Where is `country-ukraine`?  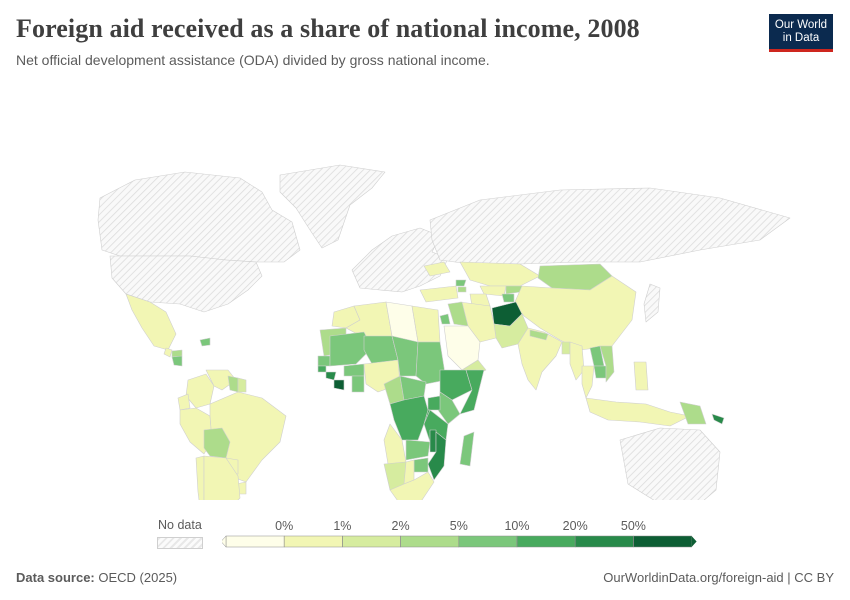 country-ukraine is located at coordinates (437, 269).